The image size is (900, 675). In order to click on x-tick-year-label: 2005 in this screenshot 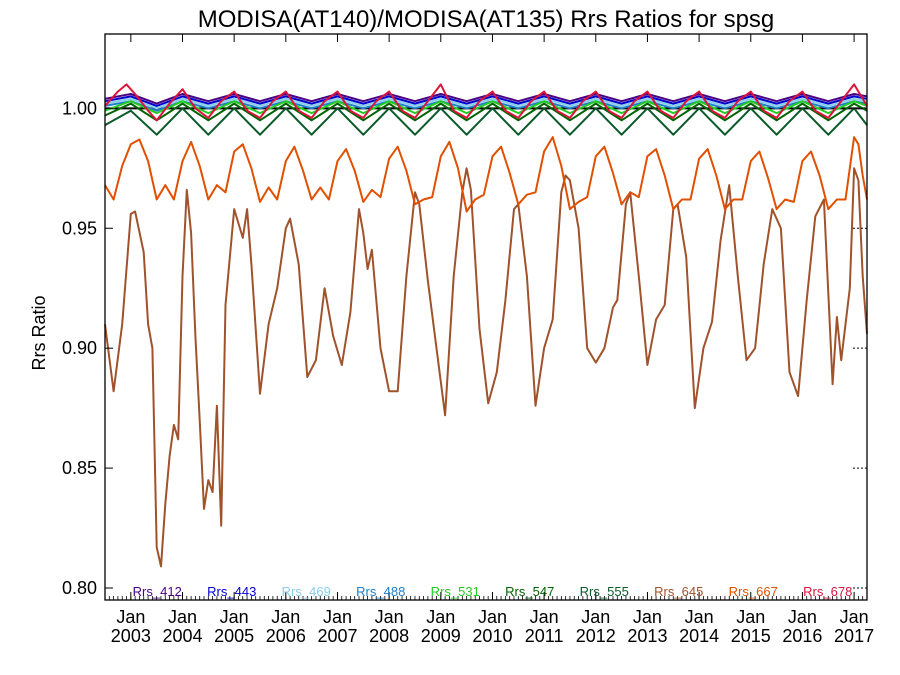, I will do `click(234, 636)`.